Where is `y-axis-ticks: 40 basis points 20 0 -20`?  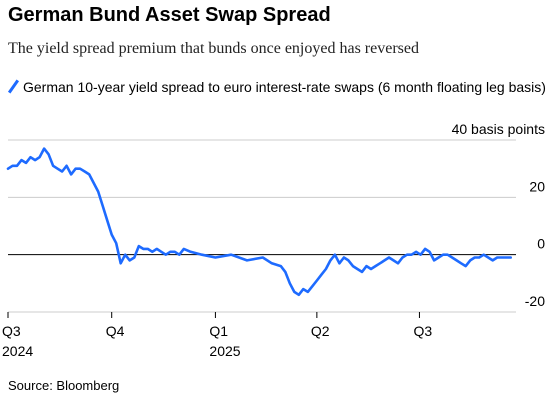 y-axis-ticks: 40 basis points 20 0 -20 is located at coordinates (499, 215).